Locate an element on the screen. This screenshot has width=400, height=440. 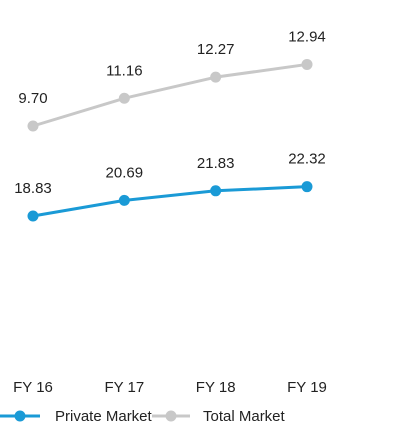
x-tick-label: FY 18 is located at coordinates (216, 387).